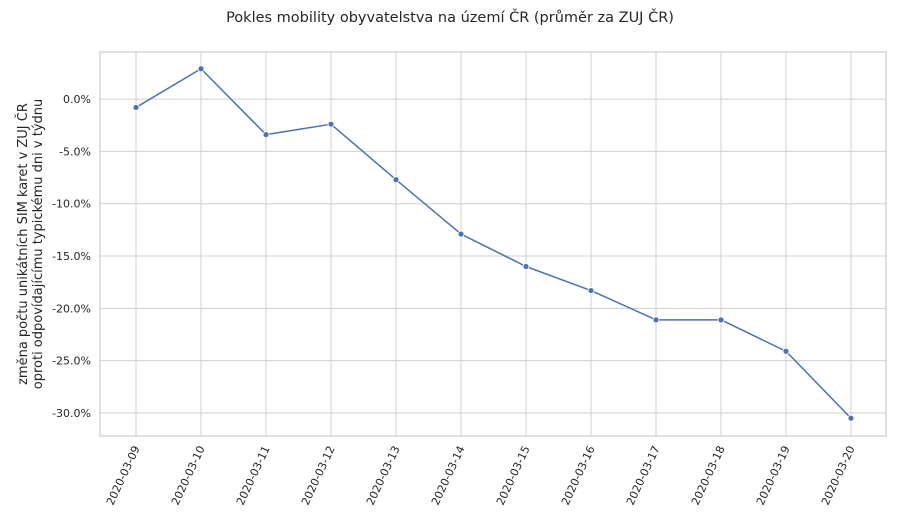 Image resolution: width=900 pixels, height=525 pixels. I want to click on y-tick-label: -5.0%, so click(75, 151).